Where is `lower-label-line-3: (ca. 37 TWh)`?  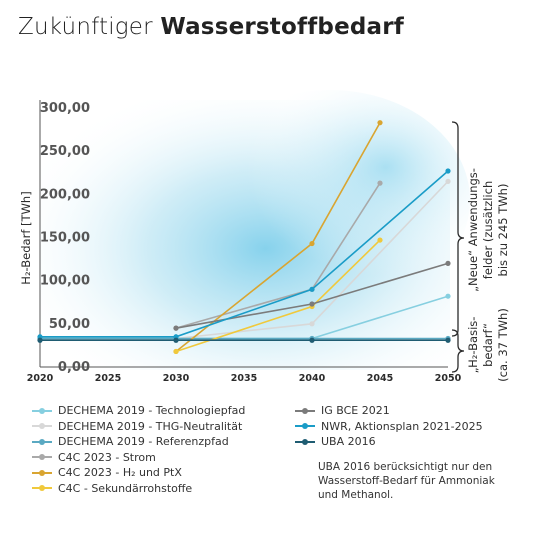 lower-label-line-3: (ca. 37 TWh) is located at coordinates (503, 345).